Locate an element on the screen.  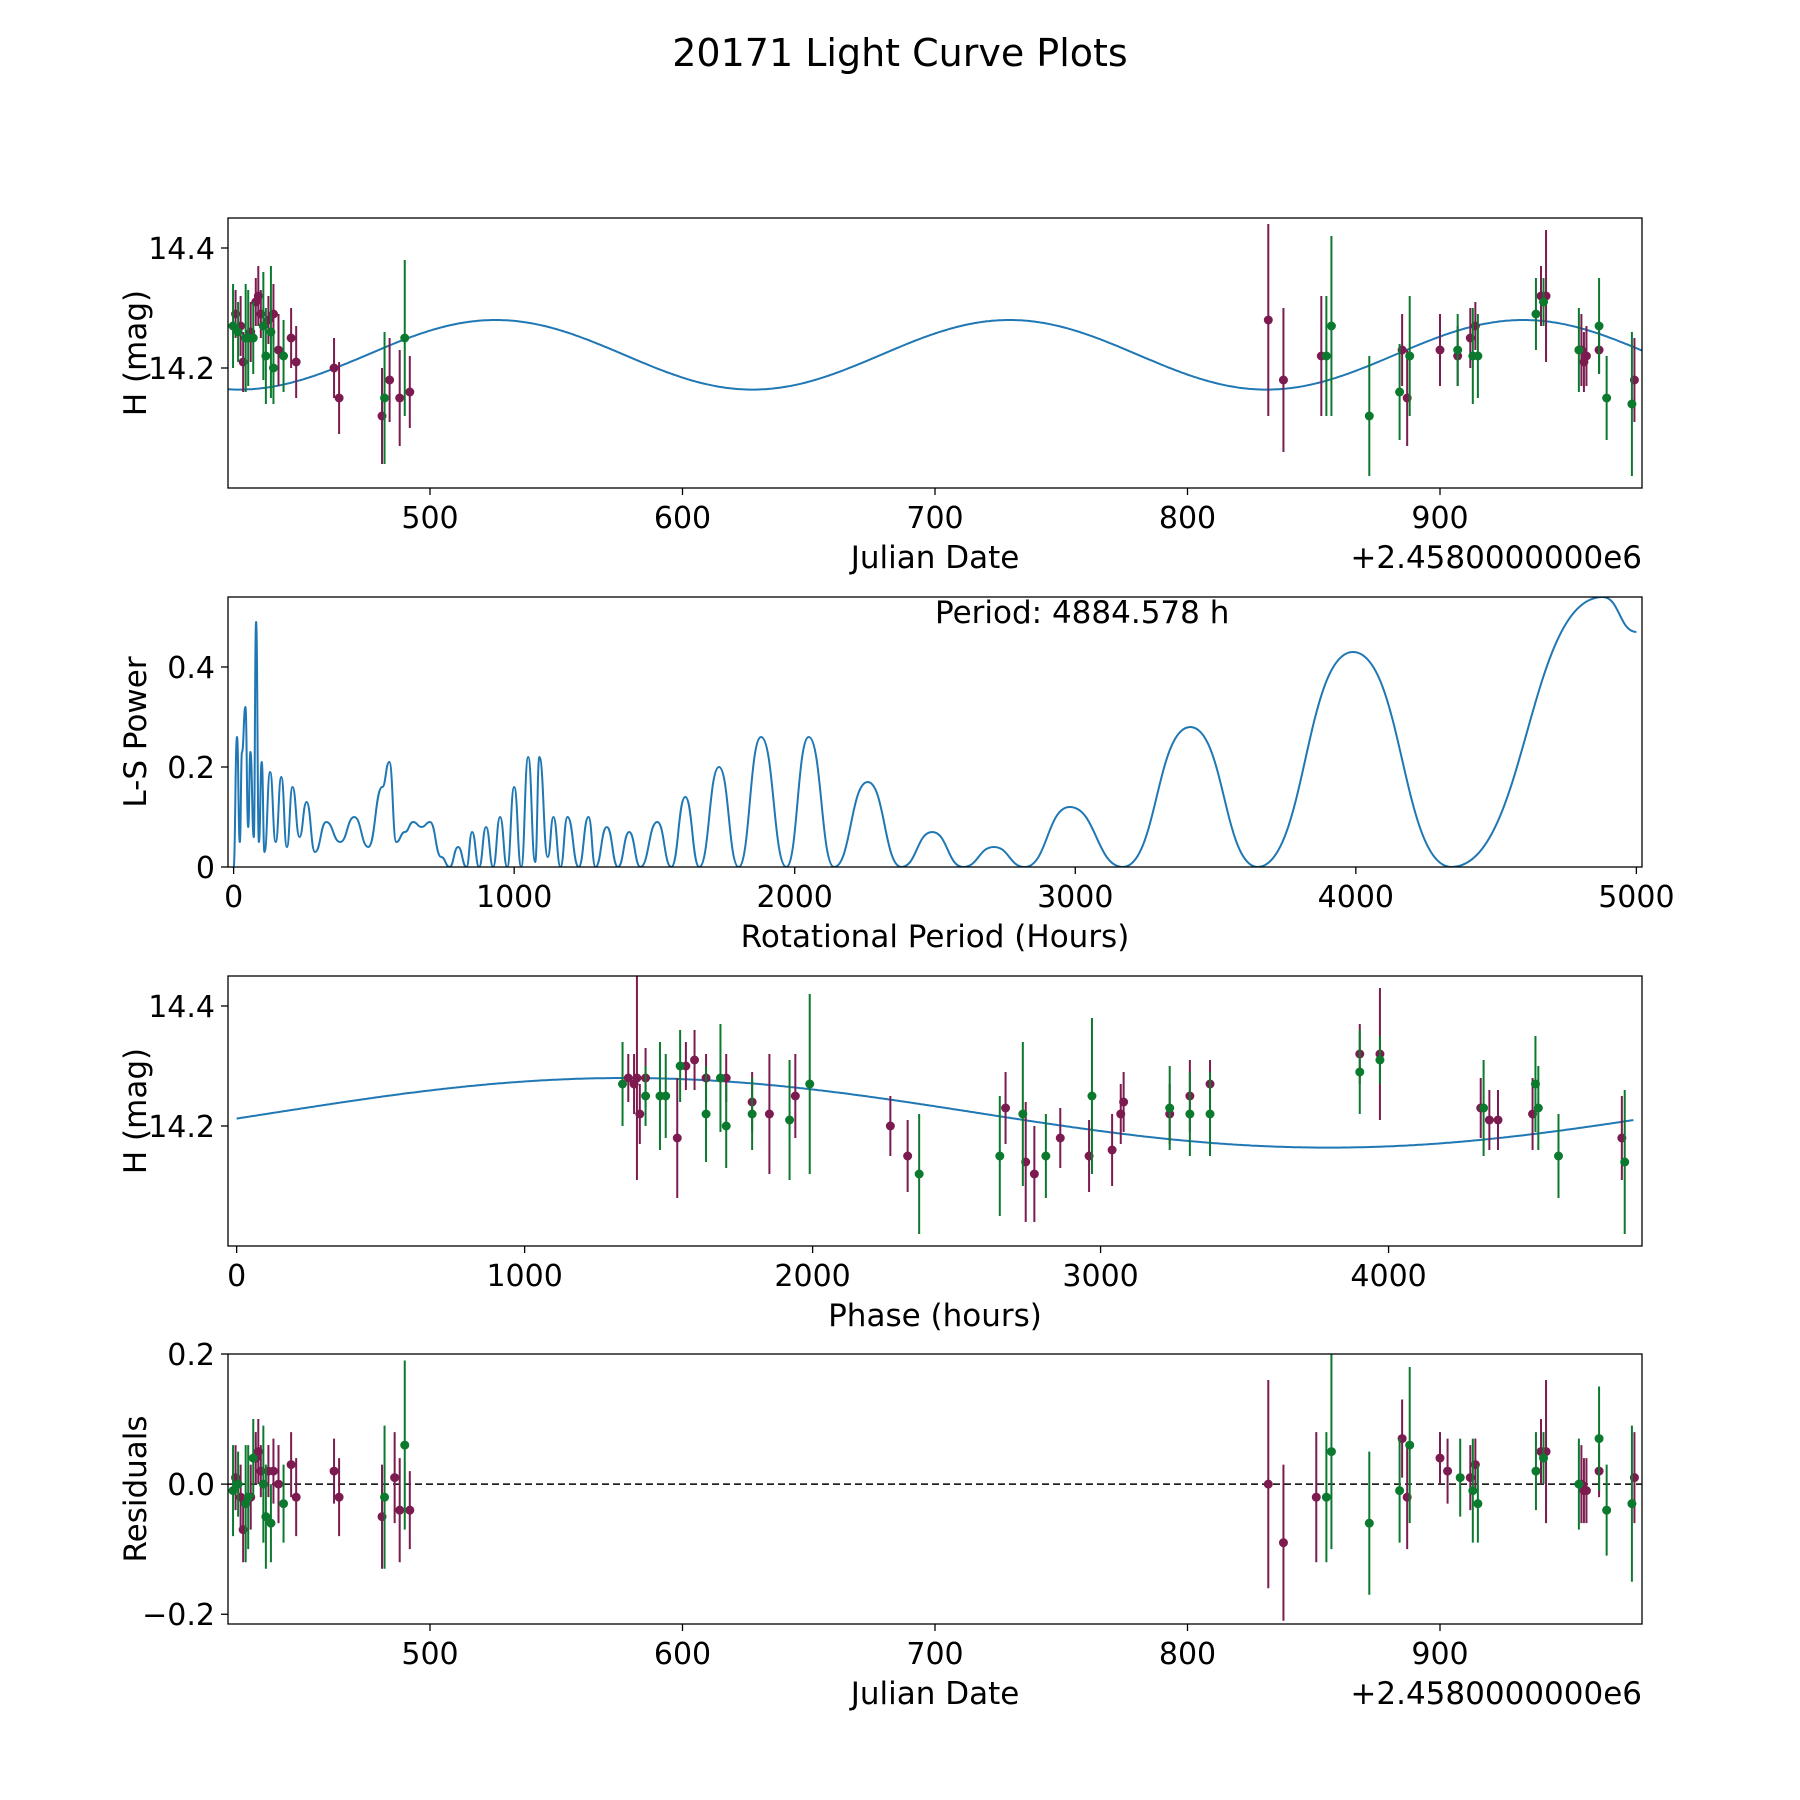
y-tick-label: 0.0 is located at coordinates (191, 1485).